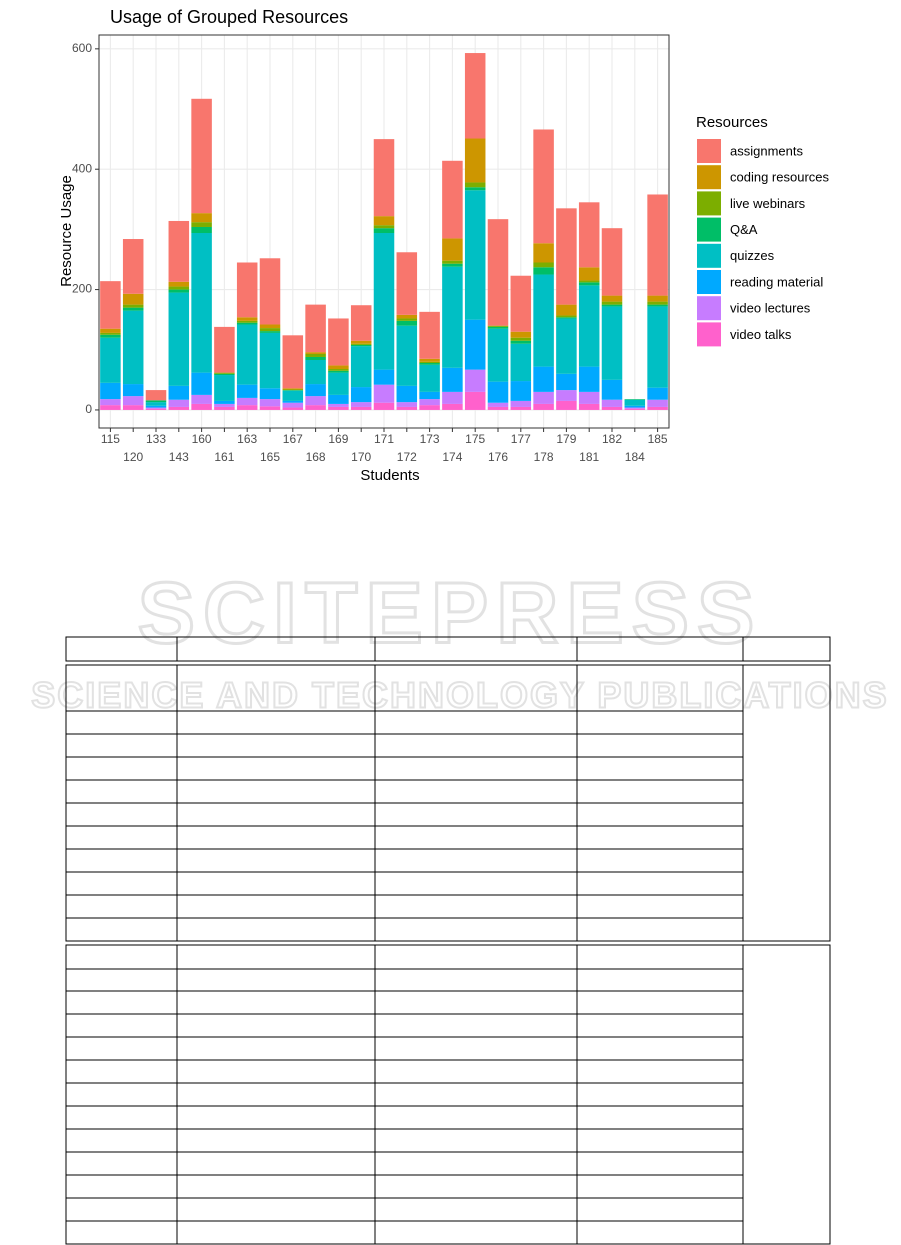 This screenshot has width=901, height=1245. What do you see at coordinates (768, 203) in the screenshot?
I see `legend-label: live webinars` at bounding box center [768, 203].